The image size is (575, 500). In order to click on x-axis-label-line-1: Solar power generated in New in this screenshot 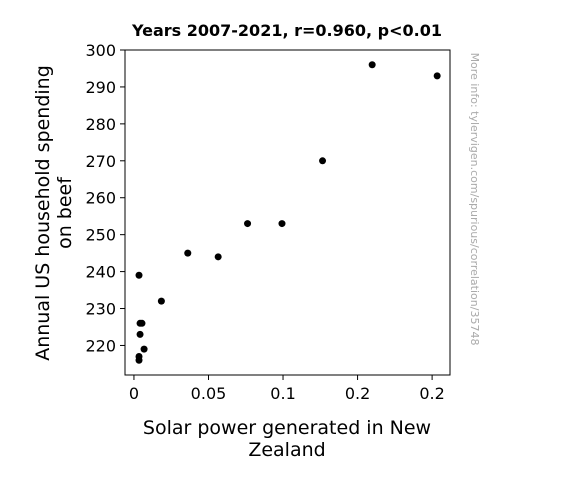, I will do `click(287, 428)`.